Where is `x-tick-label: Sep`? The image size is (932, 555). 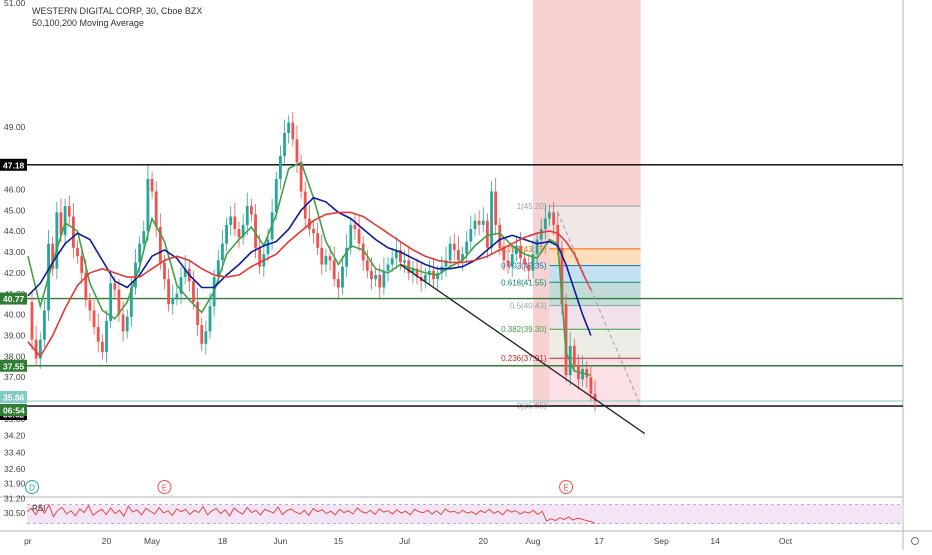
x-tick-label: Sep is located at coordinates (661, 541).